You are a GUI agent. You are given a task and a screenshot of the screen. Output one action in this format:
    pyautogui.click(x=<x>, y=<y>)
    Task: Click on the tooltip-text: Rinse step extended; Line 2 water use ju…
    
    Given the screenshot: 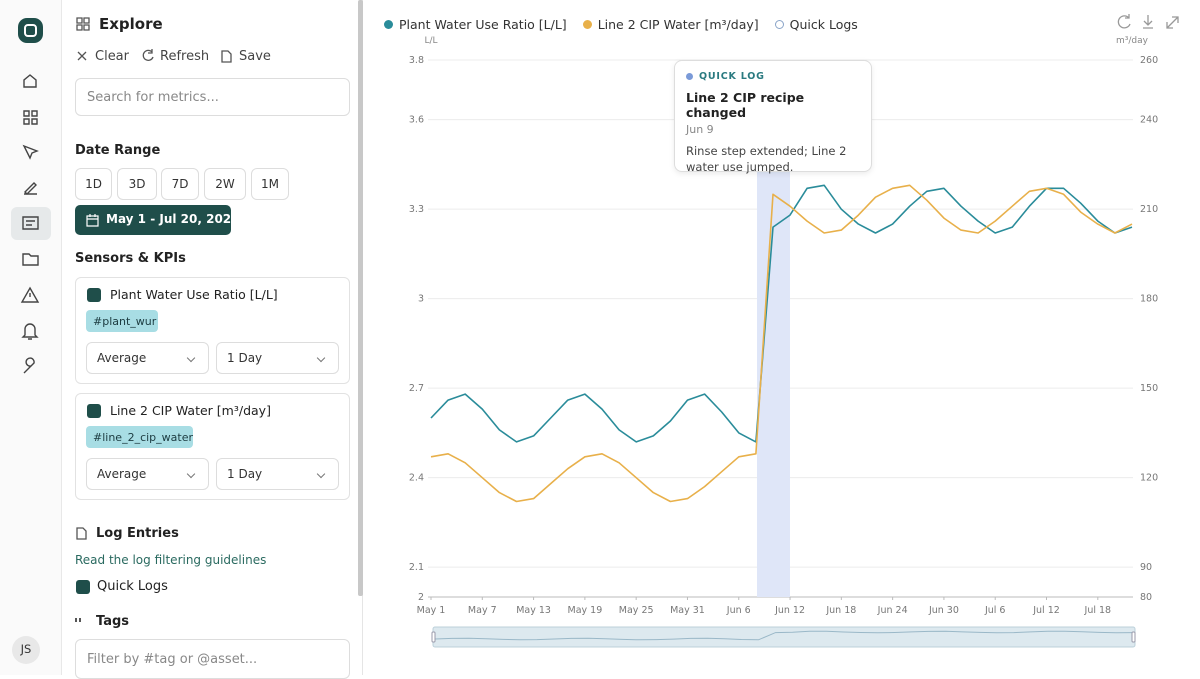 What is the action you would take?
    pyautogui.click(x=766, y=159)
    